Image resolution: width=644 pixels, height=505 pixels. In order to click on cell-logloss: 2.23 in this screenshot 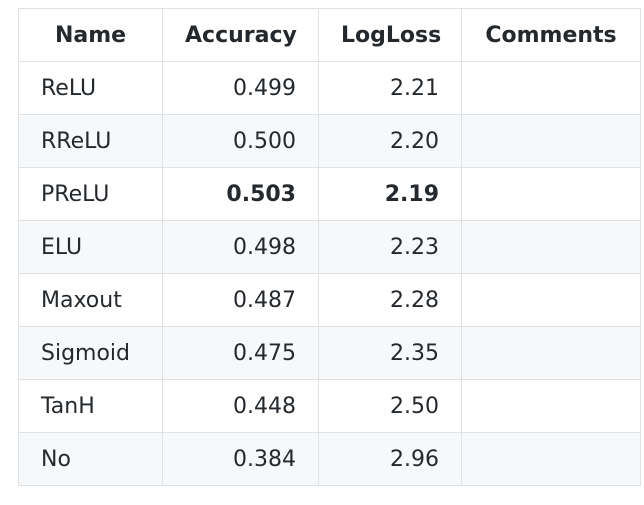, I will do `click(390, 247)`.